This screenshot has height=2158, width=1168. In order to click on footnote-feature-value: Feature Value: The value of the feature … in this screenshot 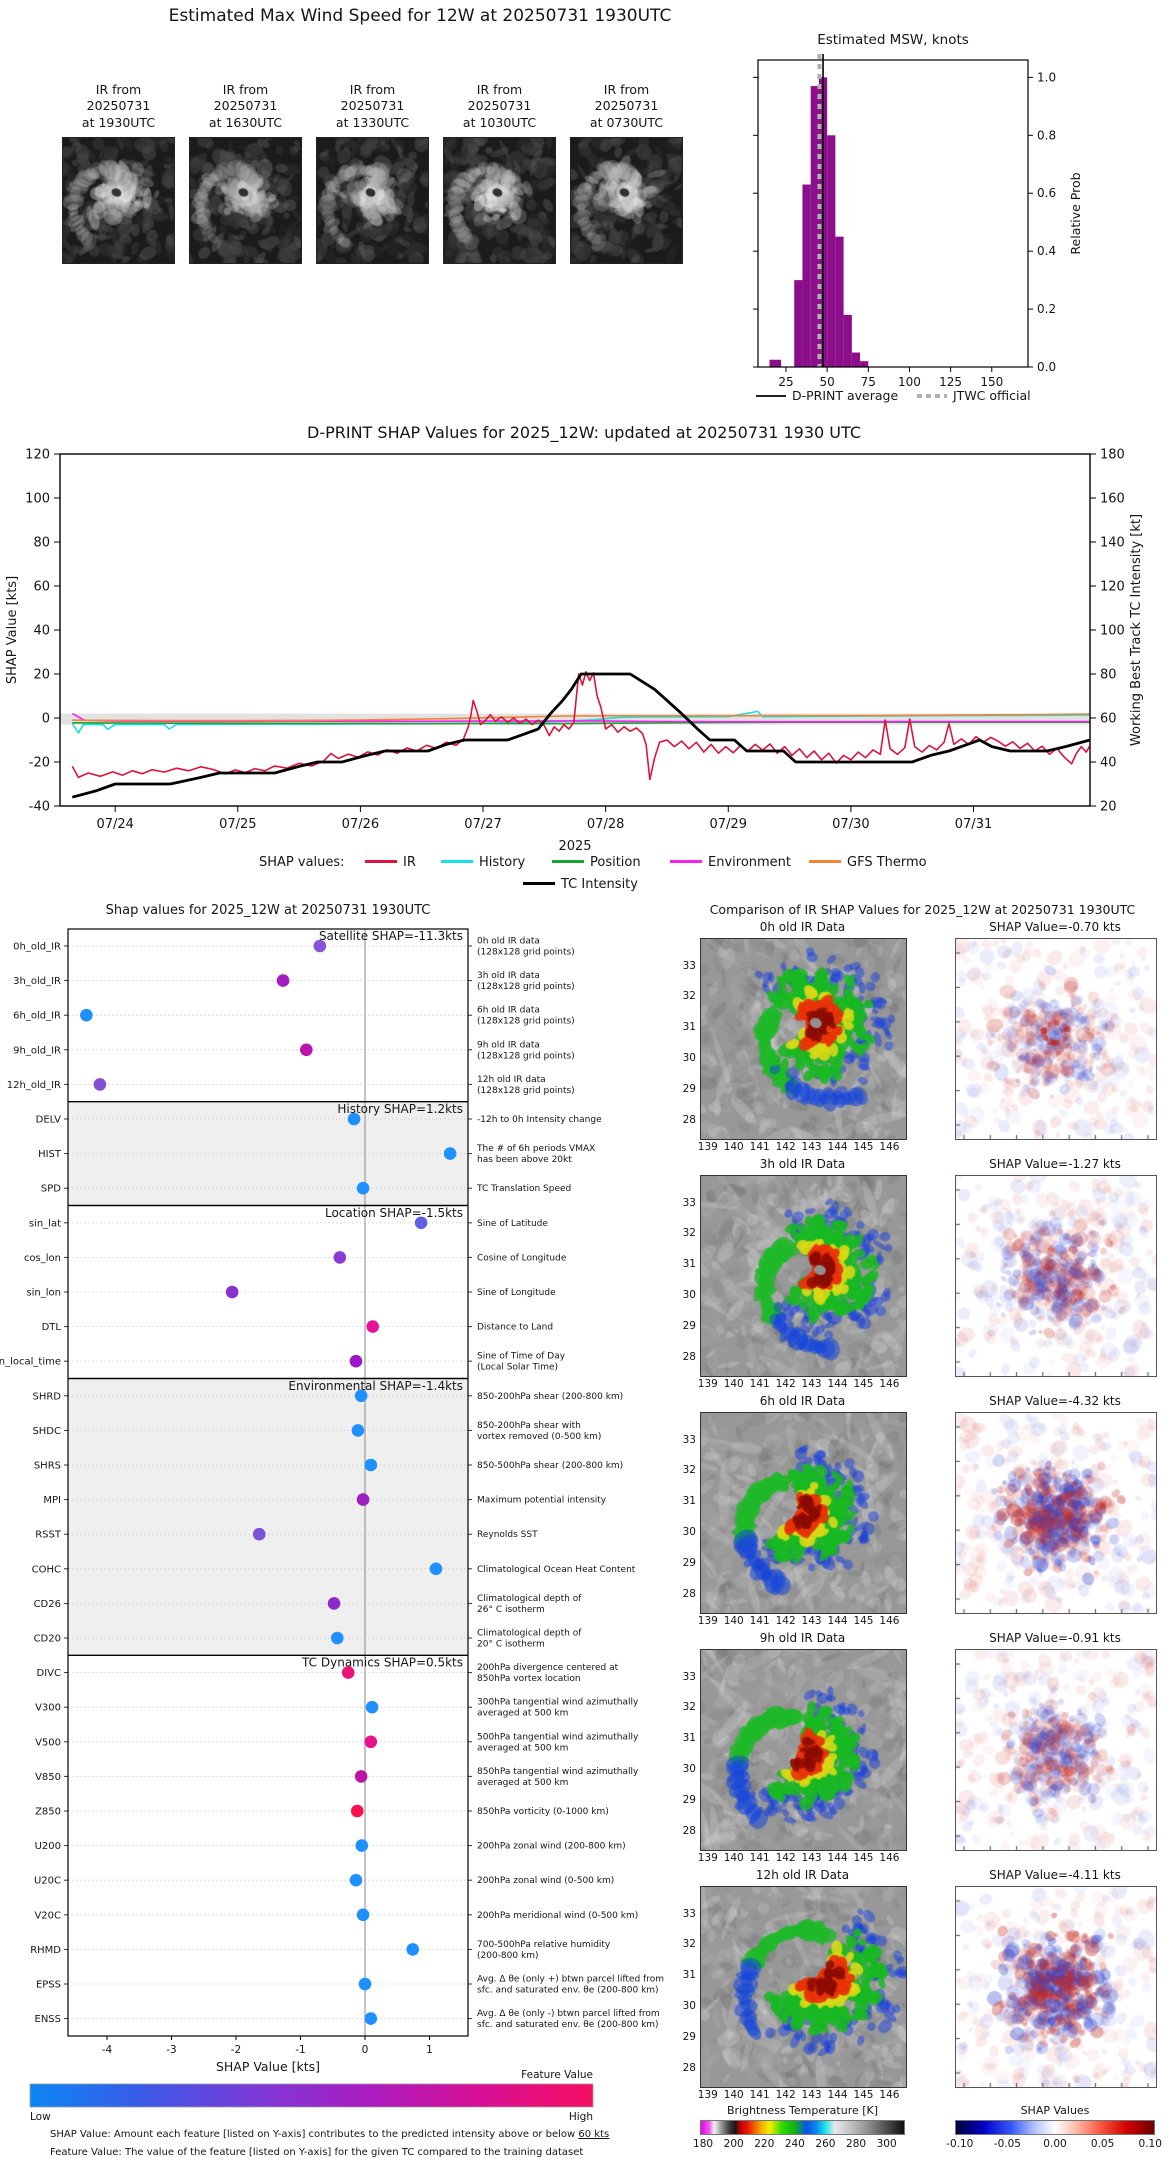, I will do `click(316, 2152)`.